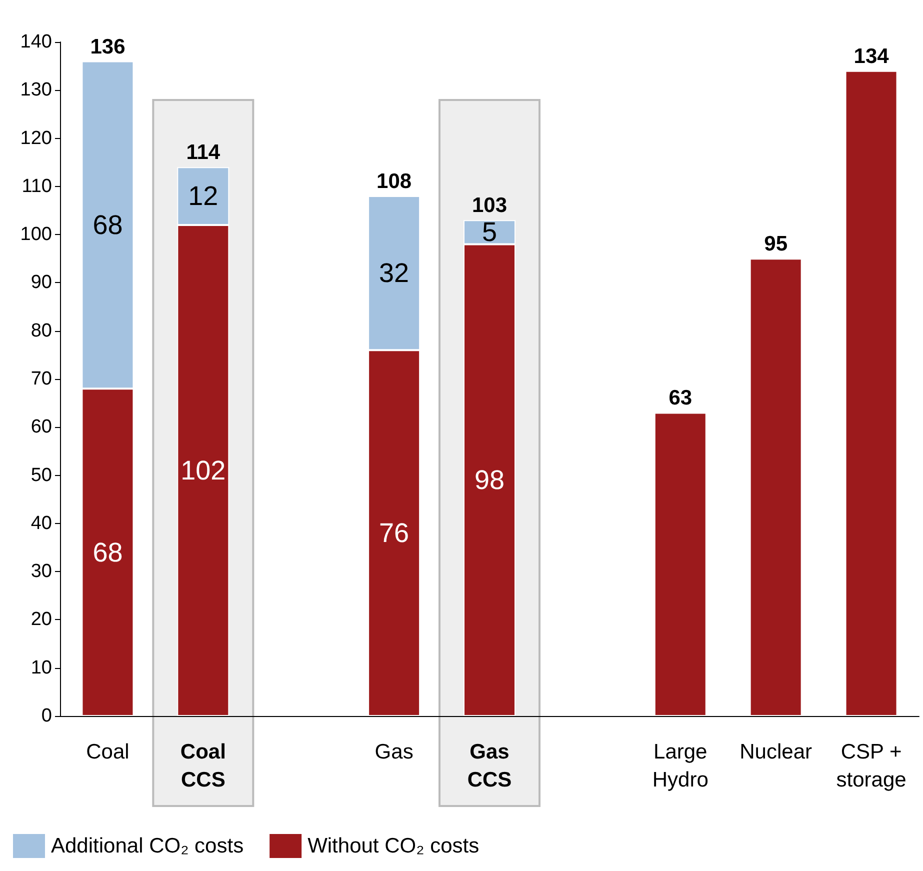 The image size is (923, 871). I want to click on total-label: 134, so click(872, 56).